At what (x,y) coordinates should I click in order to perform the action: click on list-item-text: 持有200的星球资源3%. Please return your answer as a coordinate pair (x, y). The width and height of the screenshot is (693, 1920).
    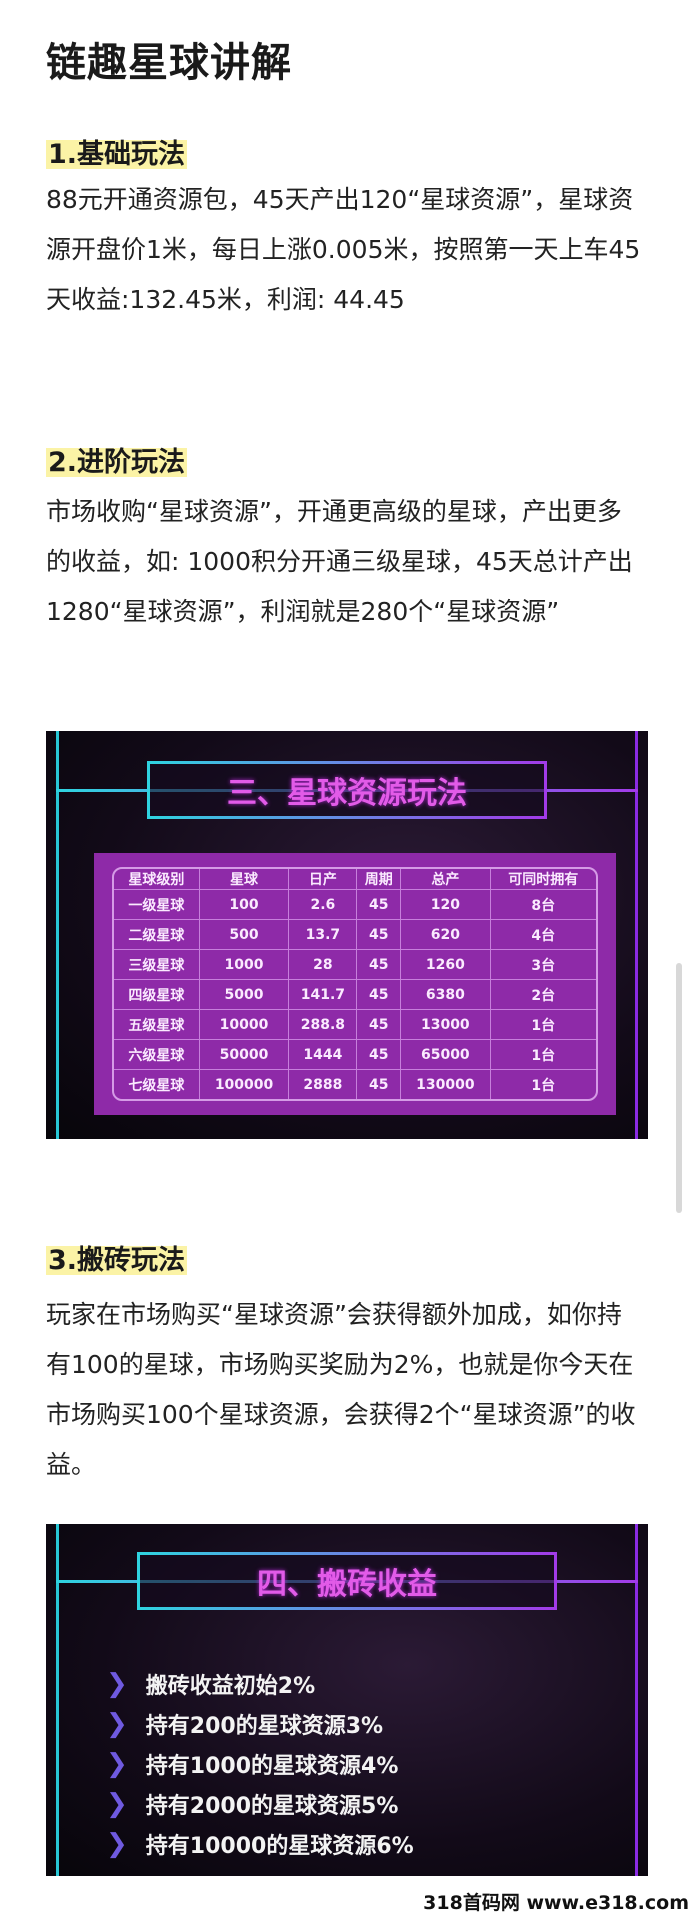
    Looking at the image, I should click on (264, 1726).